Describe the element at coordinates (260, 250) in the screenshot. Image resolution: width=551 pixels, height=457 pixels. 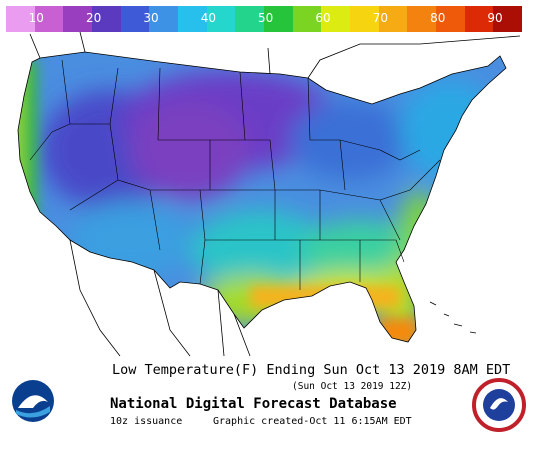
I see `zone-southern-plains` at that location.